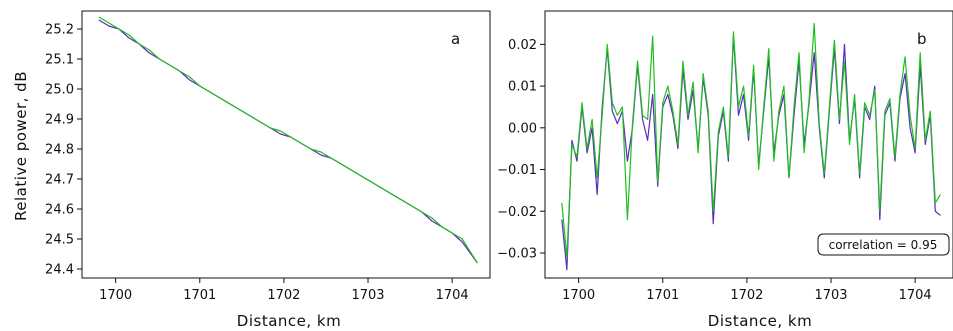  Describe the element at coordinates (59, 180) in the screenshot. I see `y-tick-label-a: 24.7` at that location.